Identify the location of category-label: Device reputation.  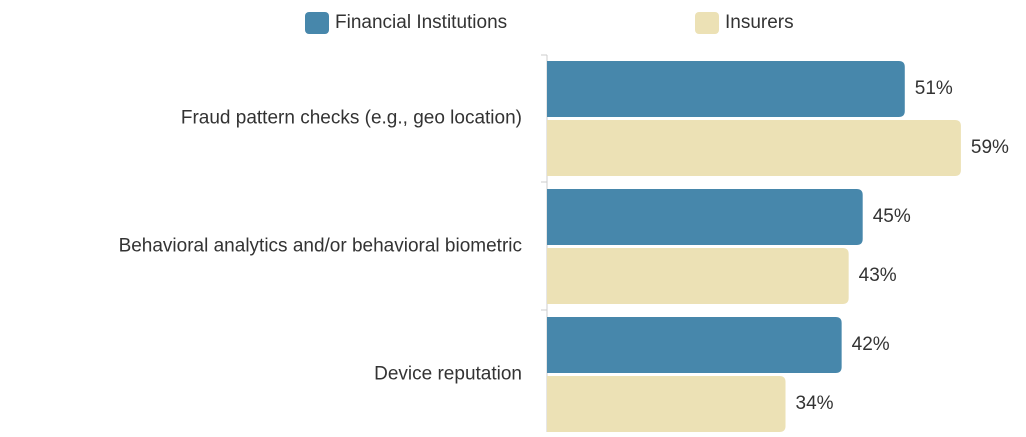
(448, 374).